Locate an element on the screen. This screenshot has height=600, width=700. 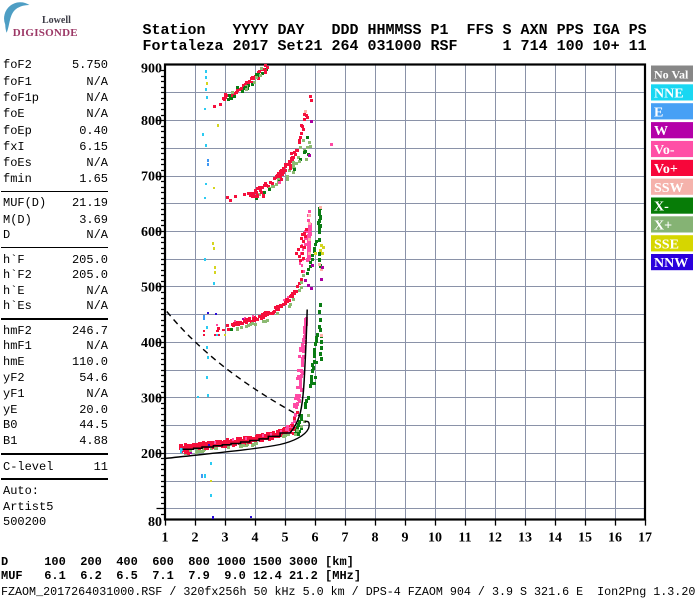
svg-text: 11 is located at coordinates (464, 538).